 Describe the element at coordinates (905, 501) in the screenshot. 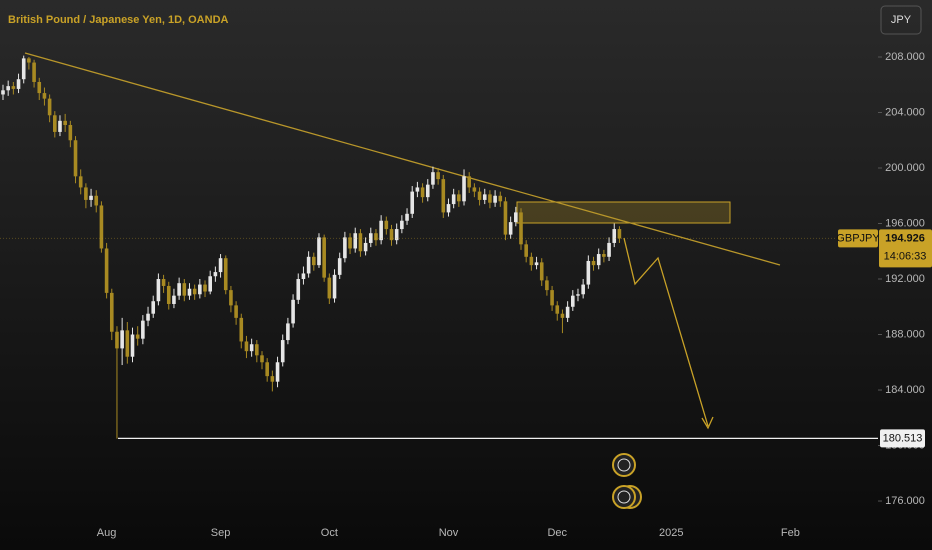

I see `y-tick-label: 176.000` at that location.